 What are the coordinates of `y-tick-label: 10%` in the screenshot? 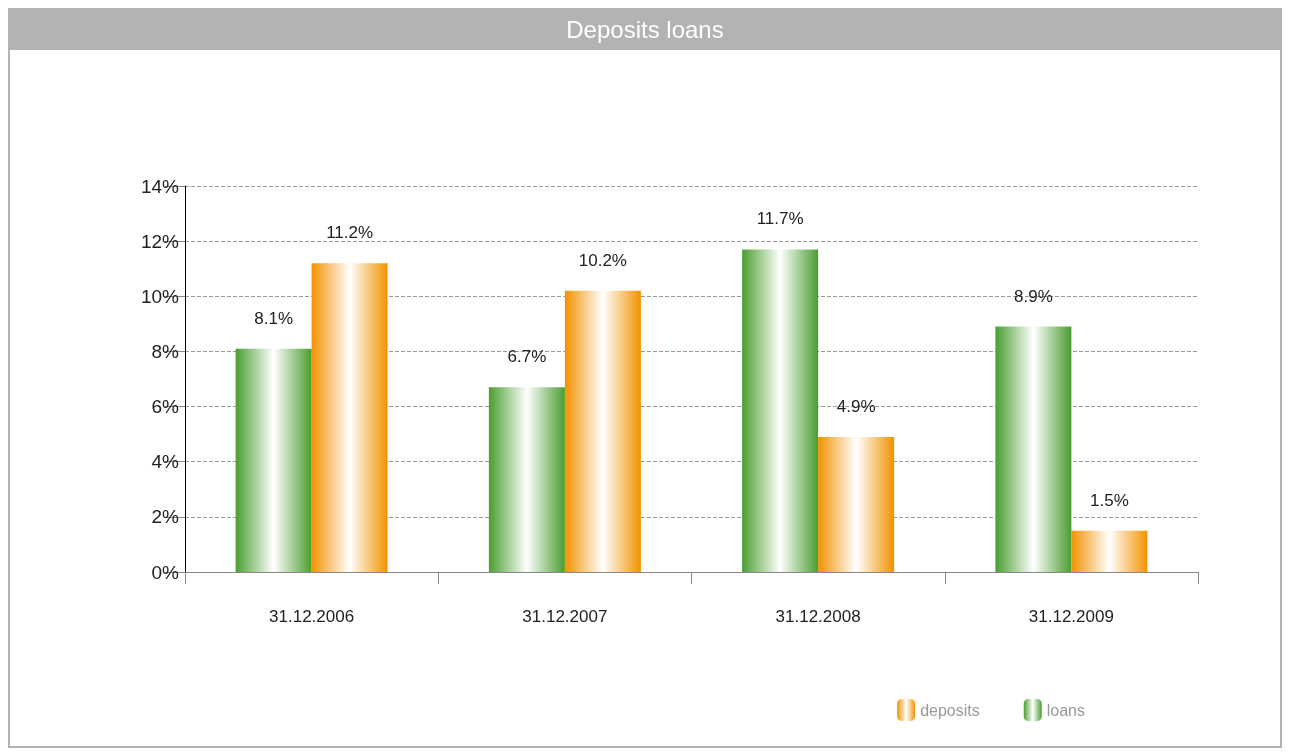 It's located at (160, 296).